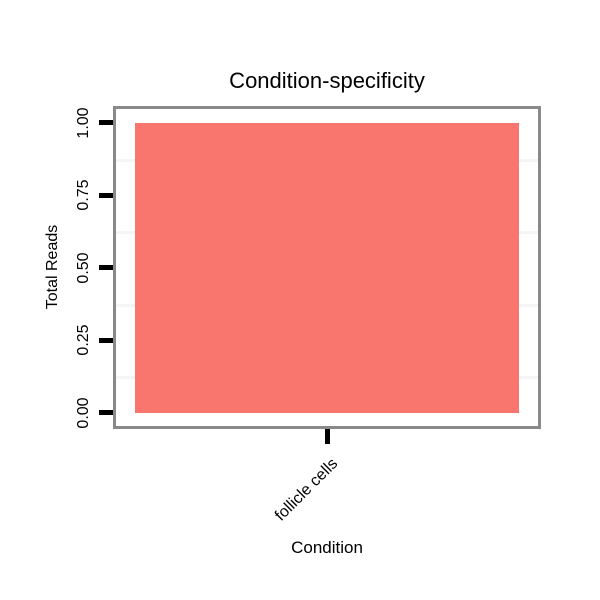 This screenshot has width=600, height=600. What do you see at coordinates (307, 490) in the screenshot?
I see `x-tick-label: follicle cells` at bounding box center [307, 490].